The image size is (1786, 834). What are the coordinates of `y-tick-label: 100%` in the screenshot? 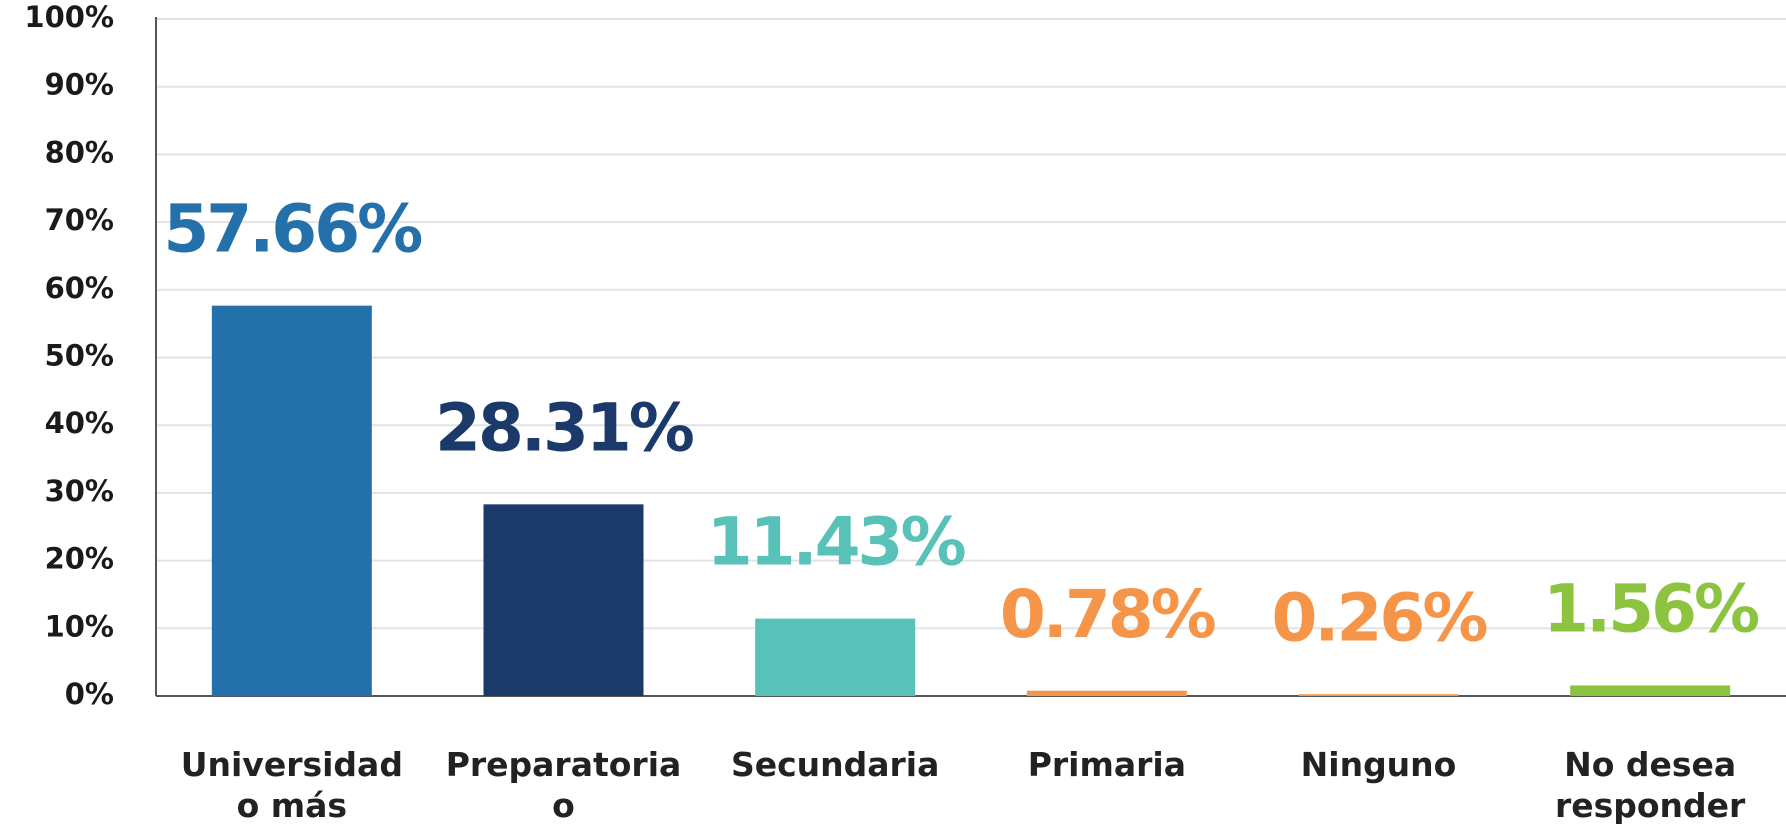 It's located at (69, 17).